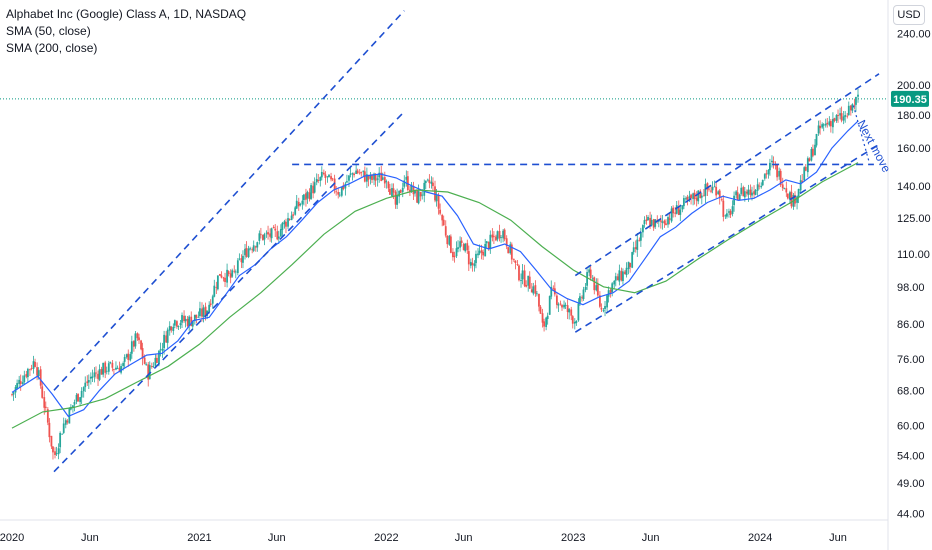 The image size is (932, 550). I want to click on legend-sma50: SMA (50, close), so click(48, 31).